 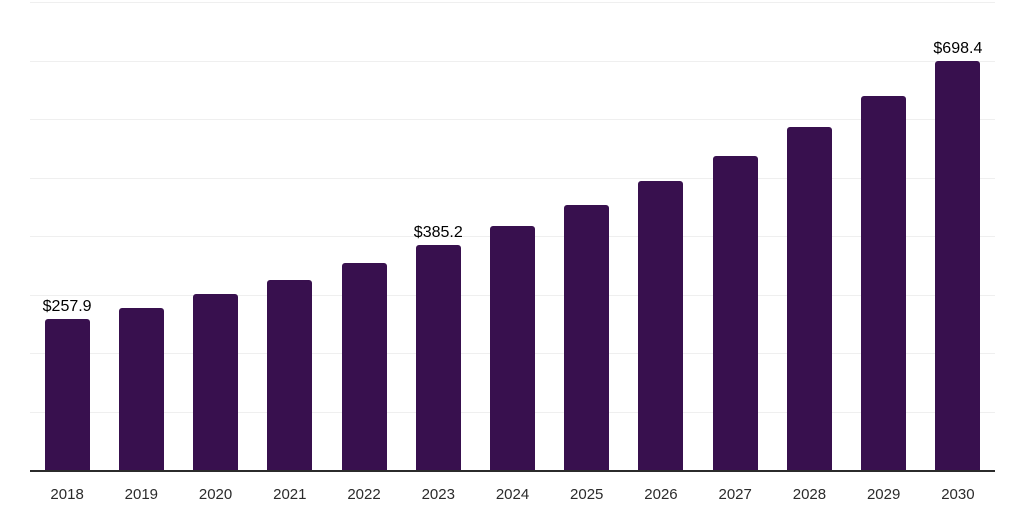 What do you see at coordinates (438, 357) in the screenshot?
I see `bar-2023` at bounding box center [438, 357].